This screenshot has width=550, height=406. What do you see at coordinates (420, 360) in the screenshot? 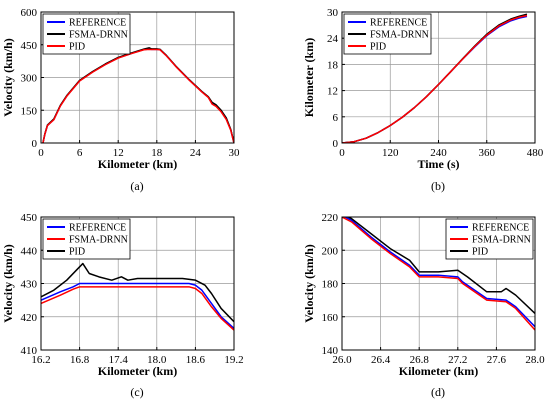
I see `x-tick-label: 26.8` at bounding box center [420, 360].